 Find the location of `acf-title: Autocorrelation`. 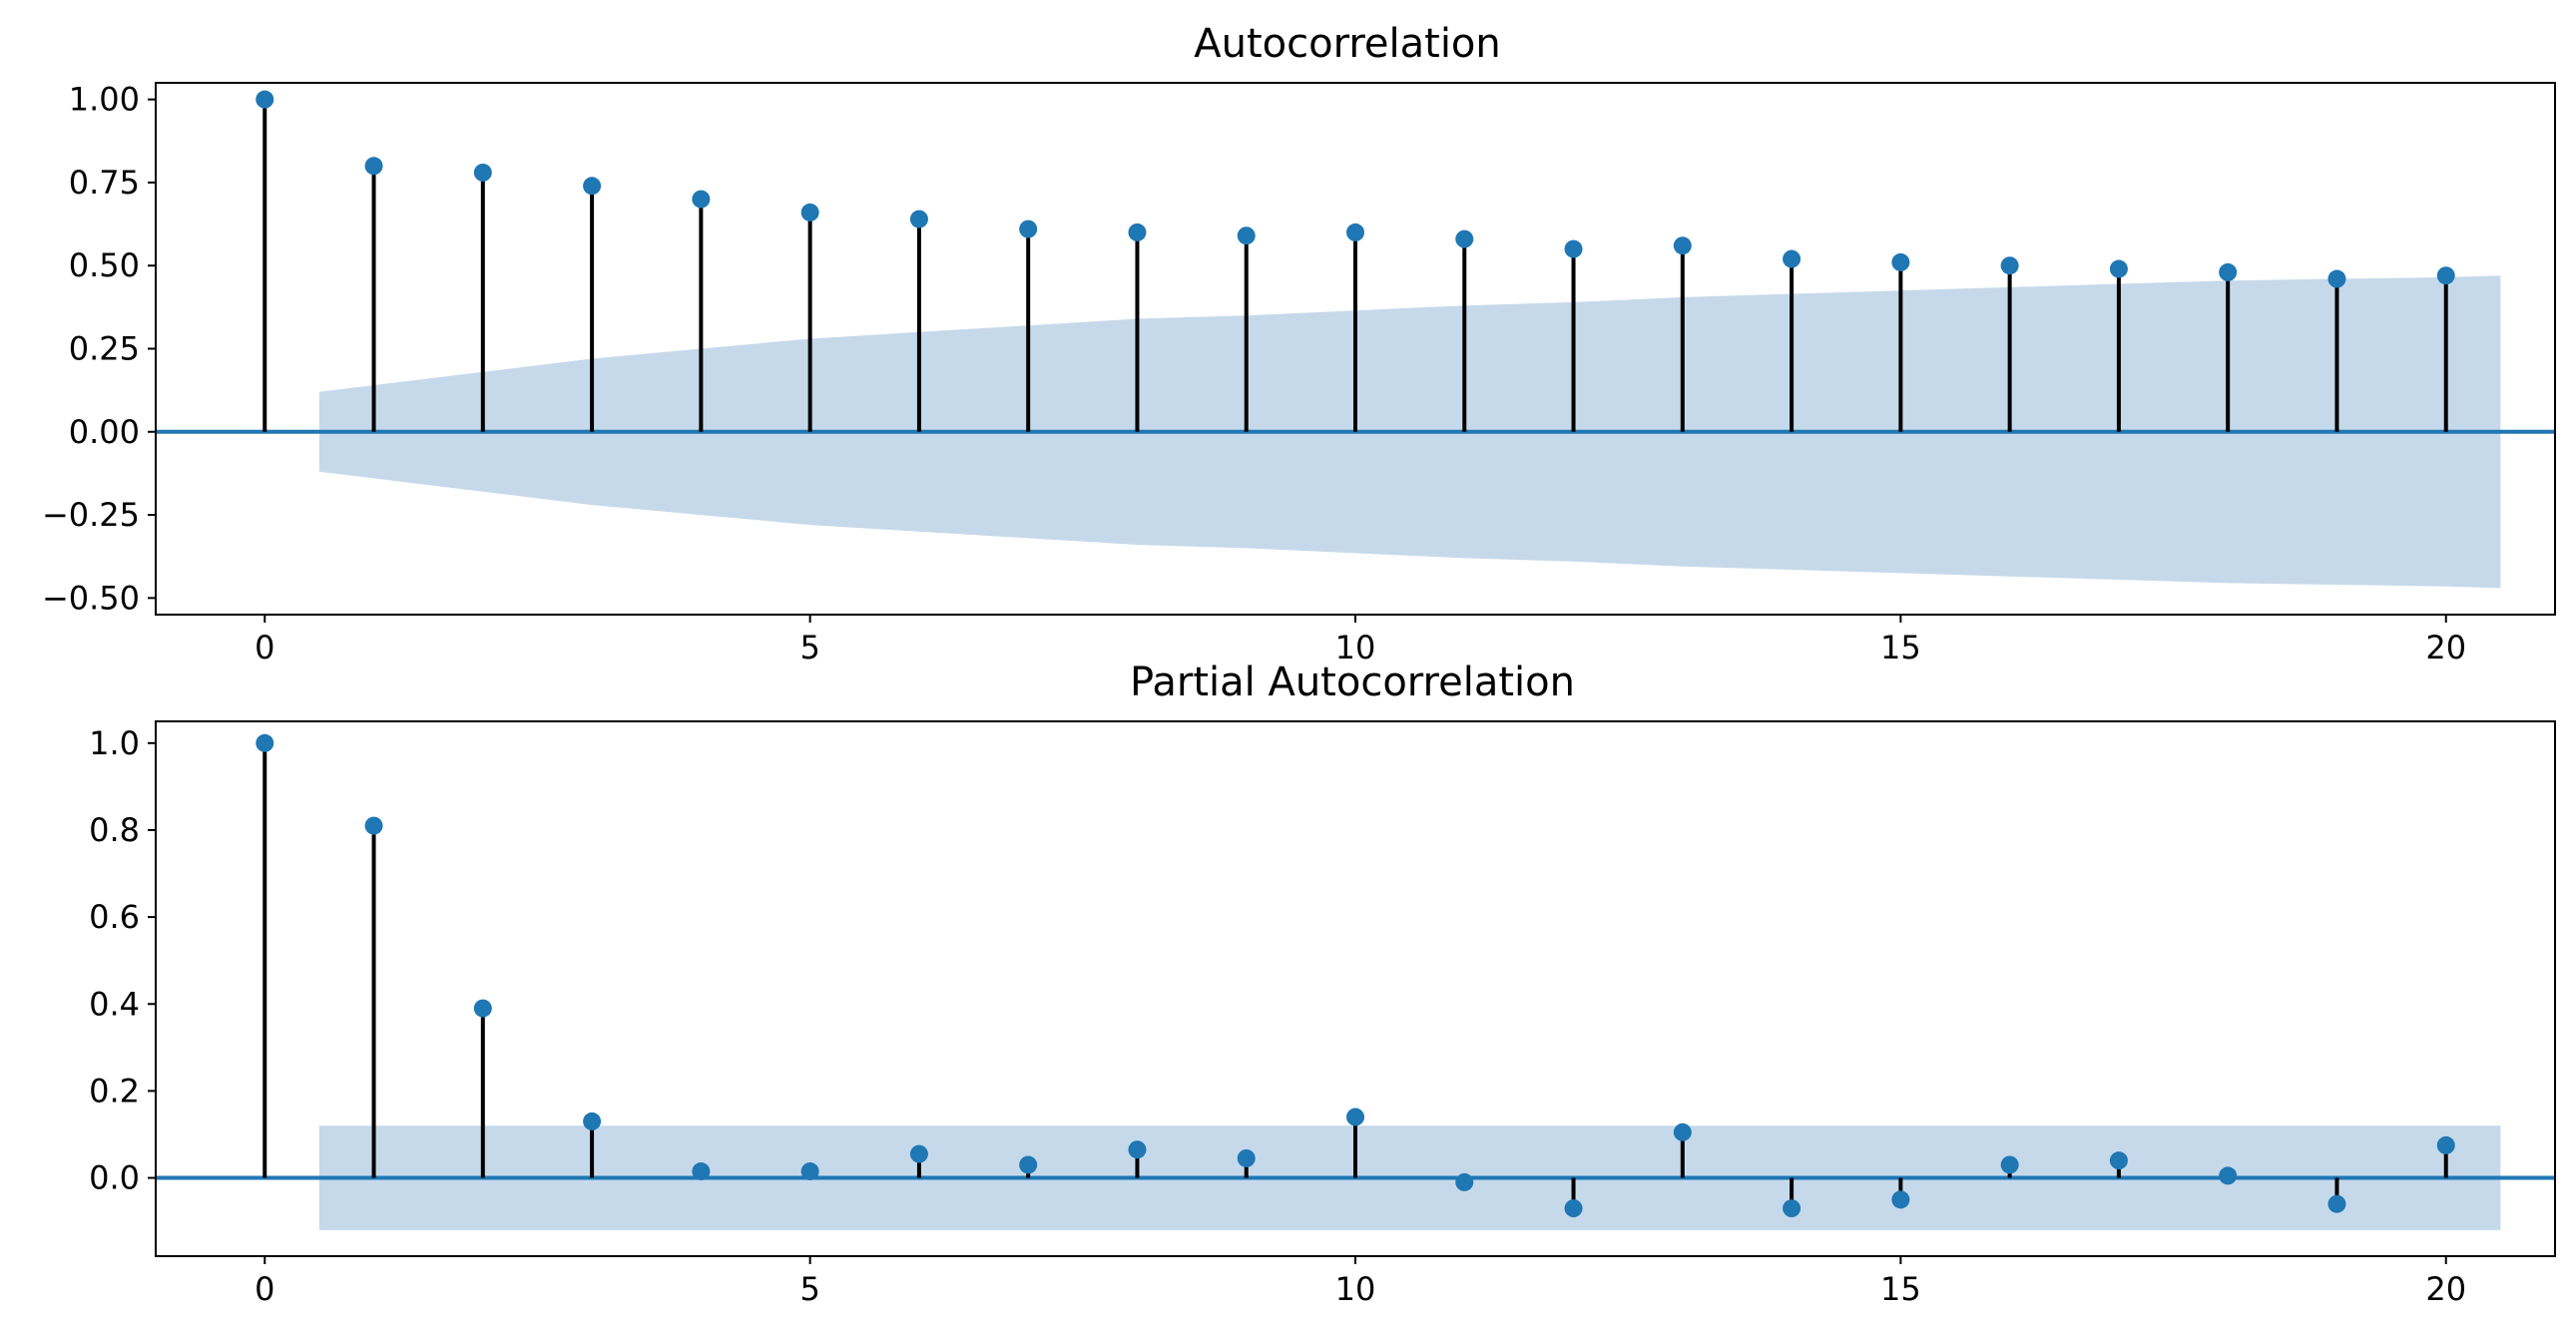

acf-title: Autocorrelation is located at coordinates (1348, 44).